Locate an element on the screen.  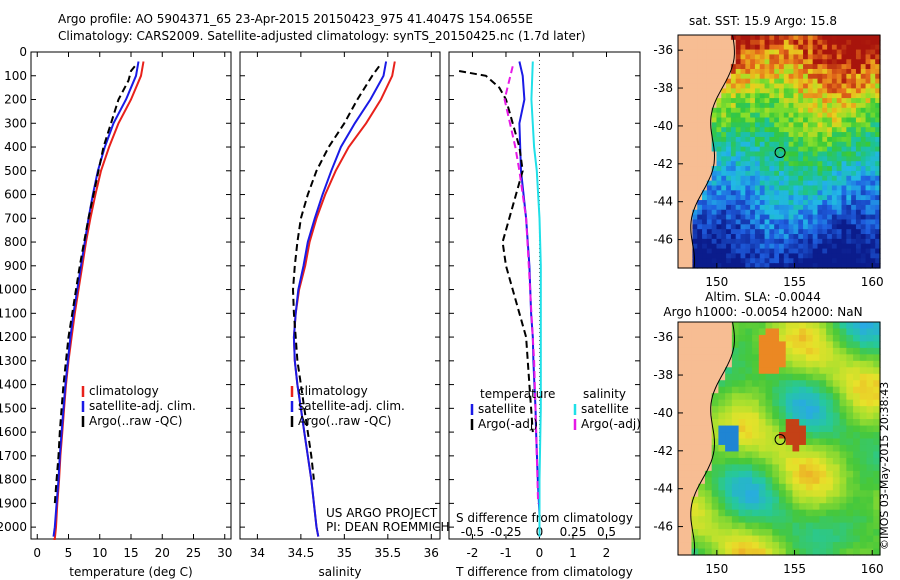
depth-tick-label: 800 is located at coordinates (15, 242).